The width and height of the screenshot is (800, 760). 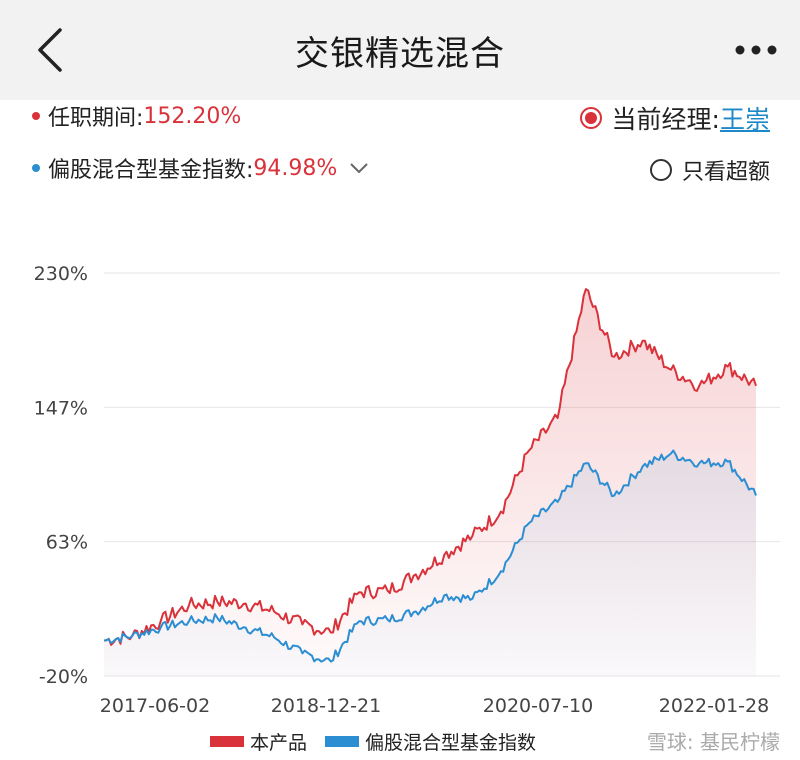 I want to click on x-axis-ticks: 2017-06-02 2018-12-21 2020-07-10 2022-01-28, so click(x=434, y=706).